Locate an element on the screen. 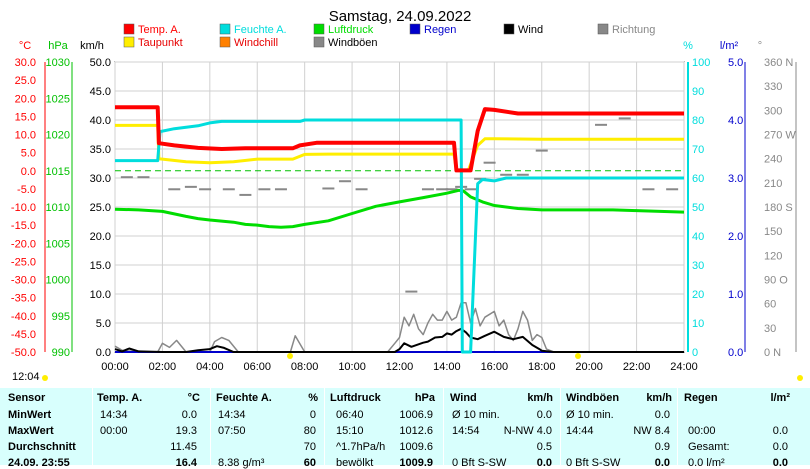 This screenshot has height=469, width=810. axis-tick-label: 35.0 is located at coordinates (100, 150).